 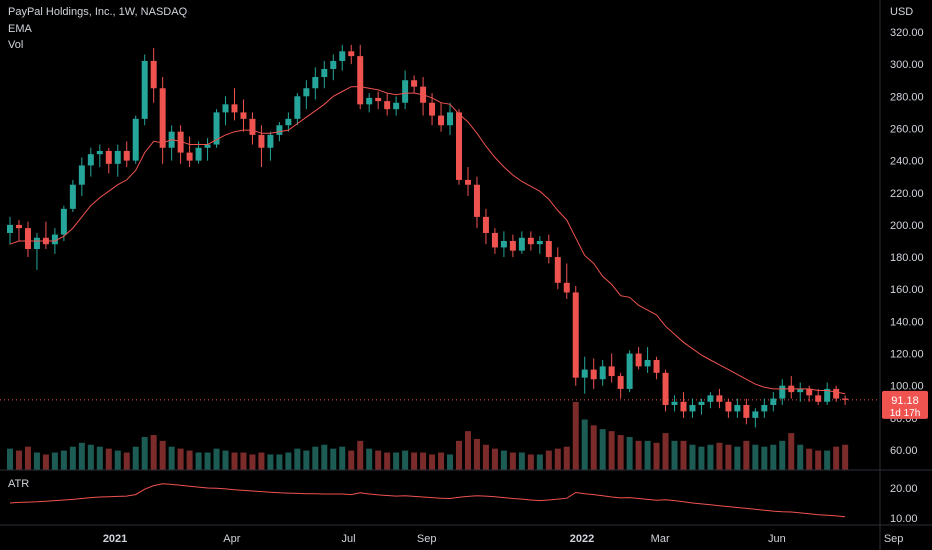 What do you see at coordinates (19, 484) in the screenshot?
I see `atr-legend: ATR` at bounding box center [19, 484].